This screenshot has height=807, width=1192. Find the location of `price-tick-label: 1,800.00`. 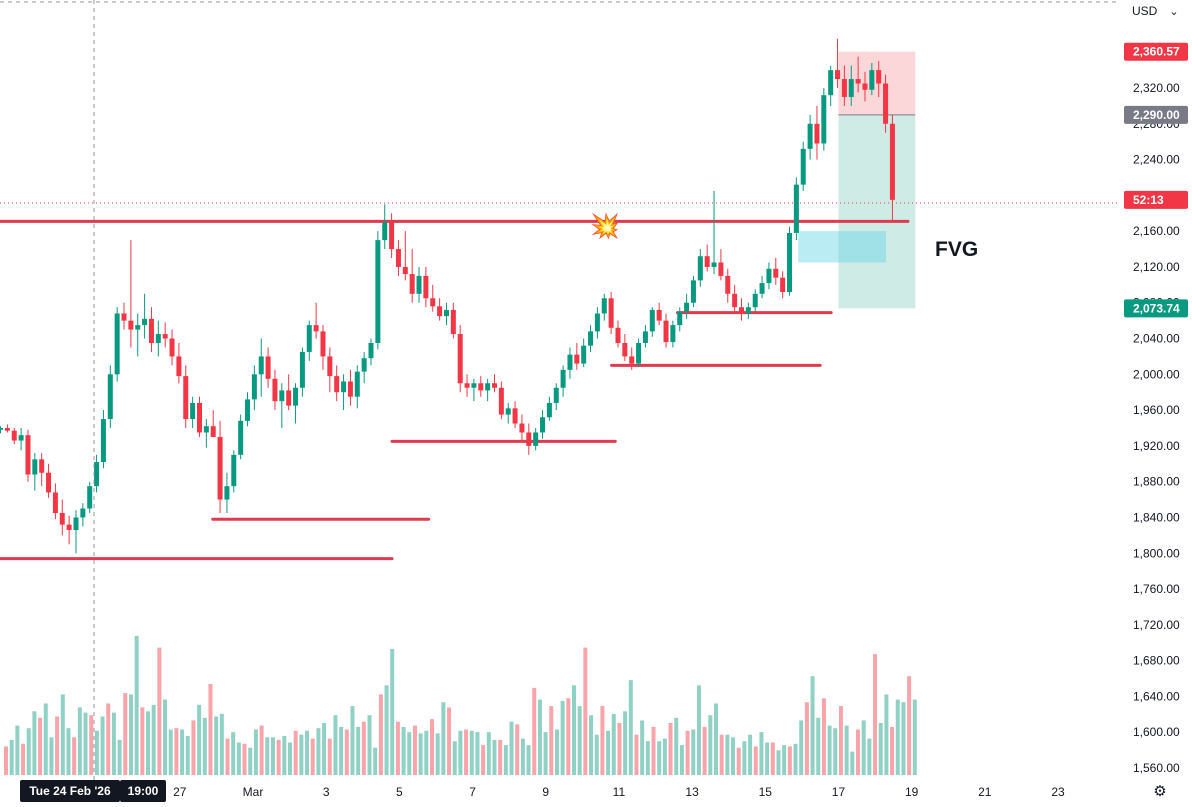

price-tick-label: 1,800.00 is located at coordinates (1156, 553).